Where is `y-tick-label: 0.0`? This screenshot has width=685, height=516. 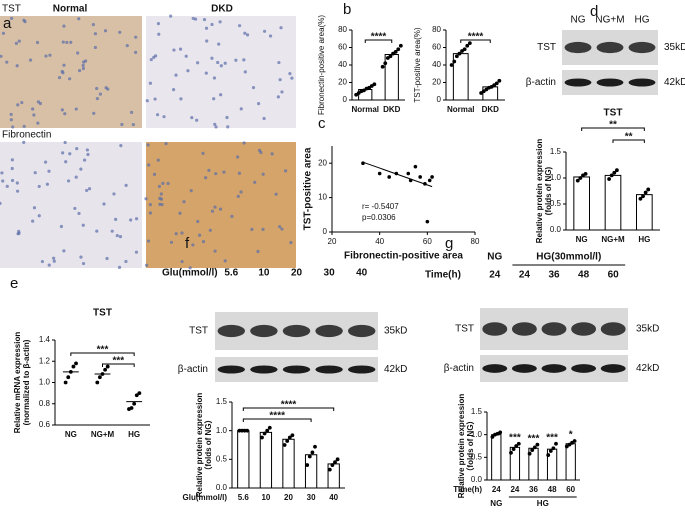
y-tick-label: 0.0 is located at coordinates (556, 229).